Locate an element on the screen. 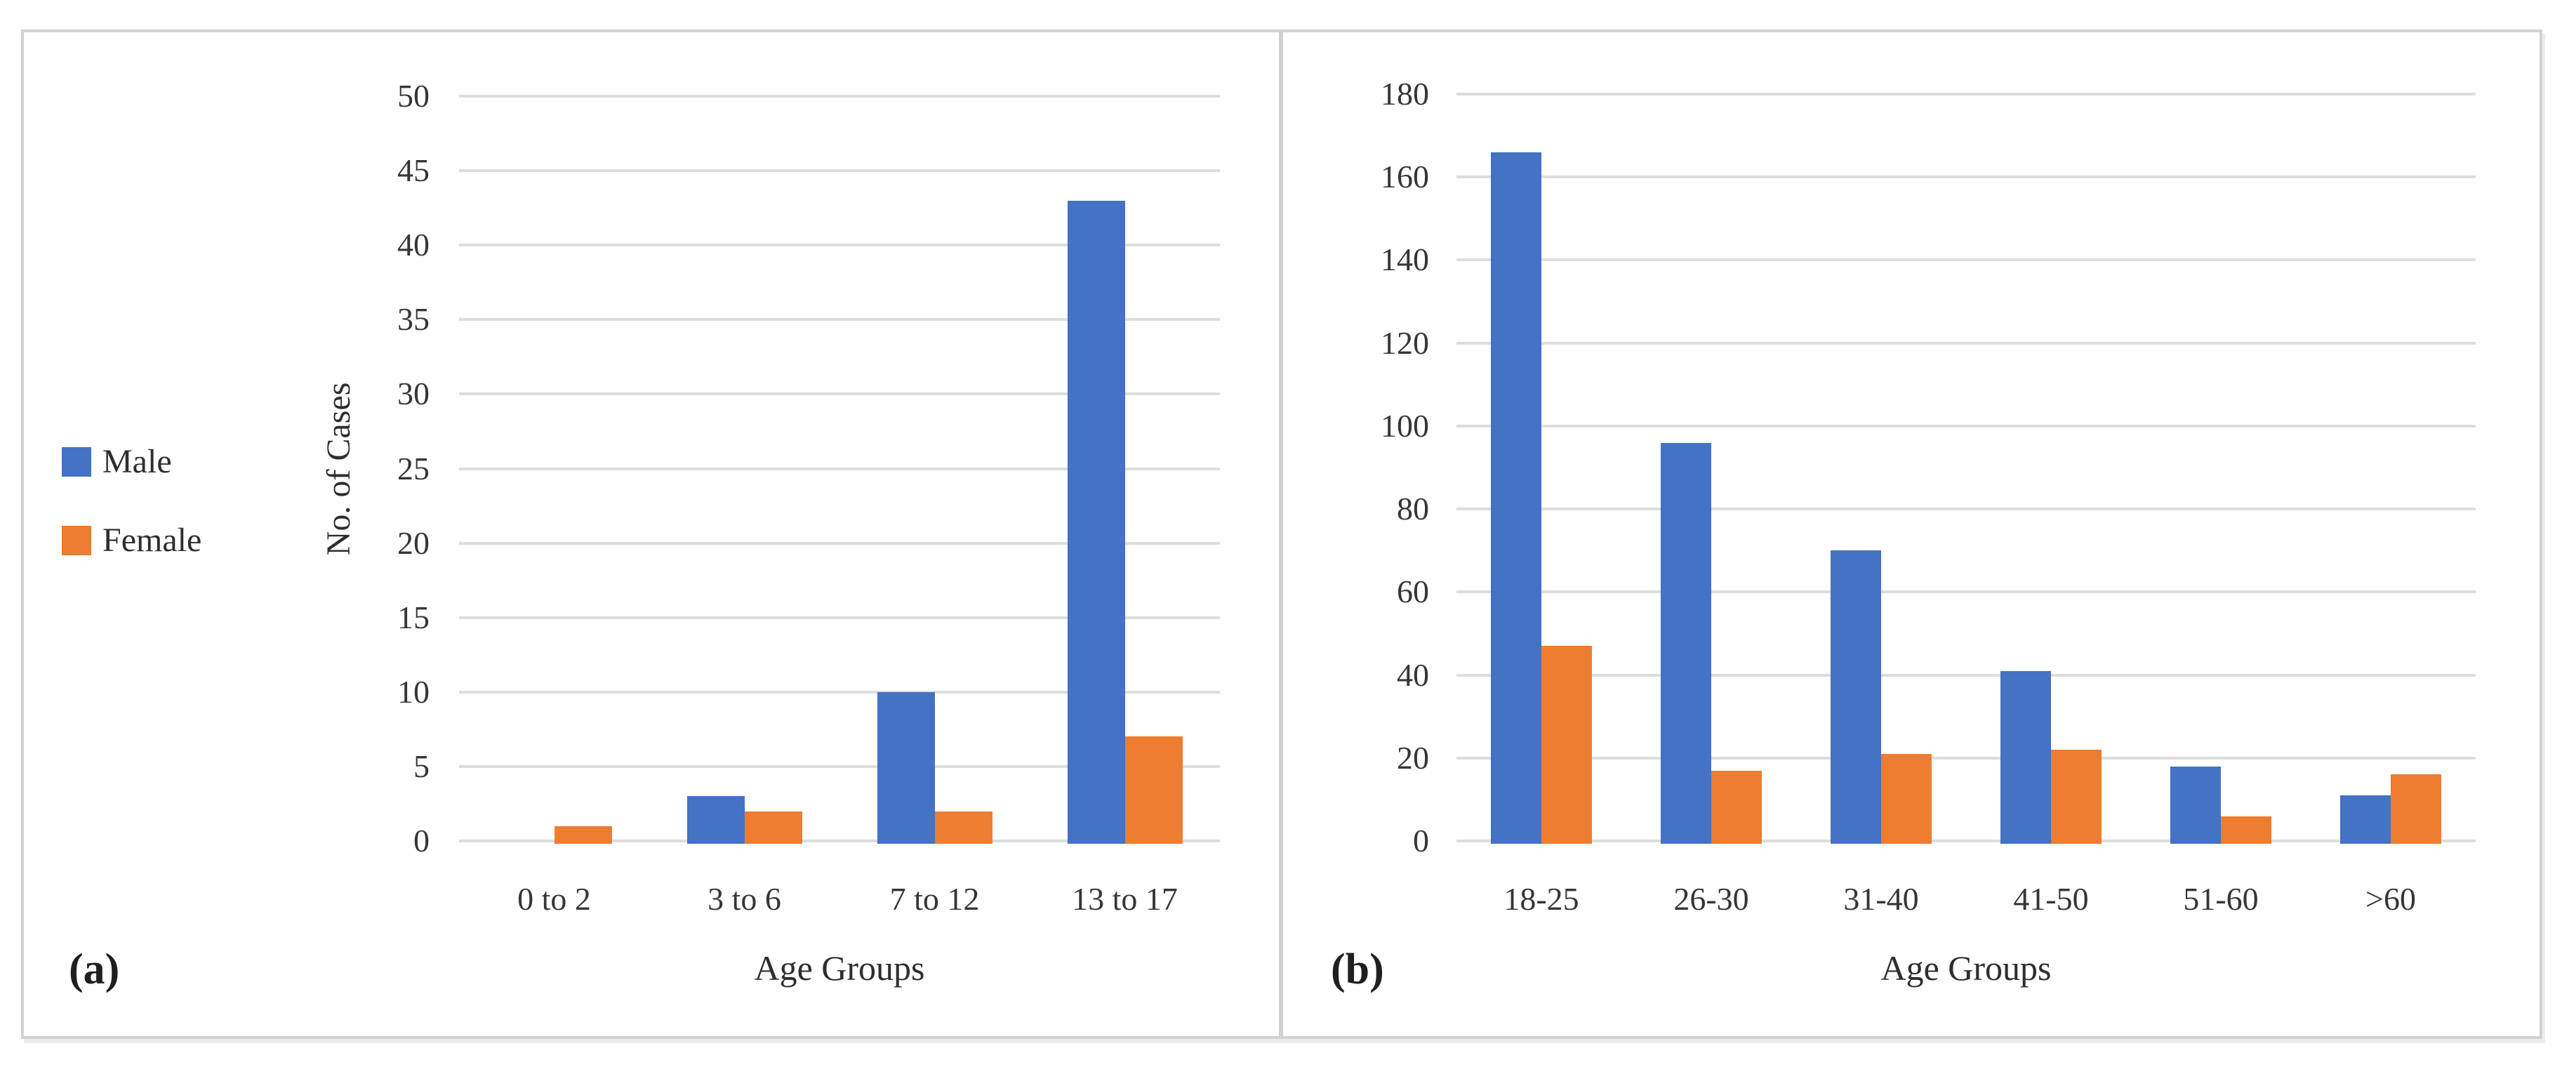 The image size is (2576, 1067). y-tick-label-50: 50 is located at coordinates (414, 96).